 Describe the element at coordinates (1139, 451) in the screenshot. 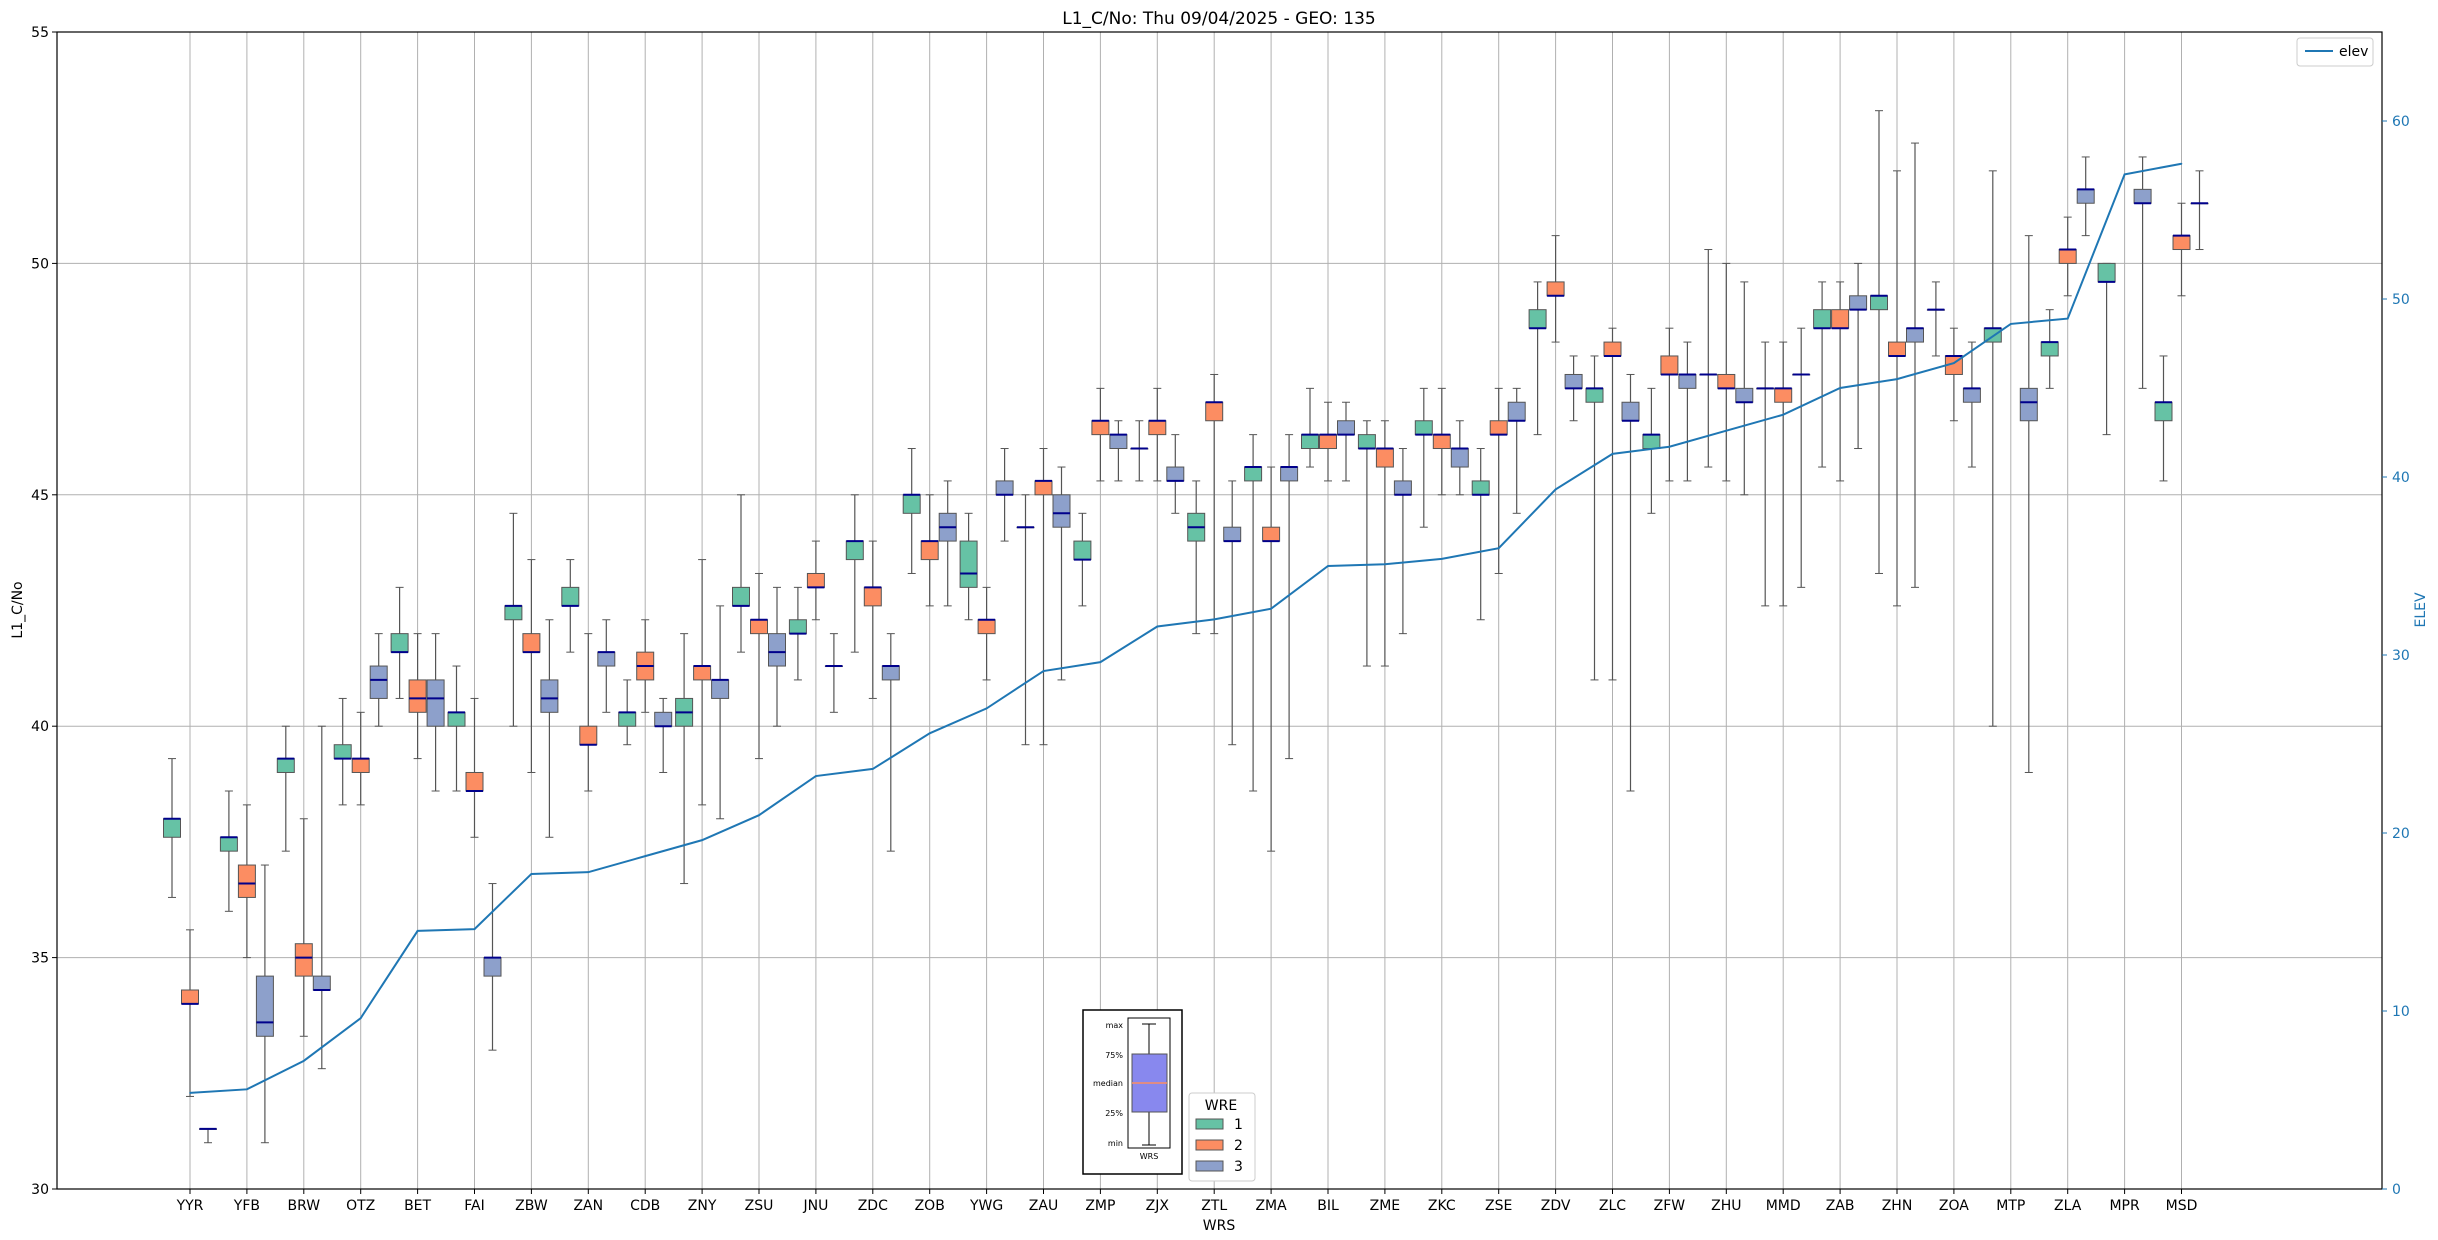

I see `box-zjx-wre1` at that location.